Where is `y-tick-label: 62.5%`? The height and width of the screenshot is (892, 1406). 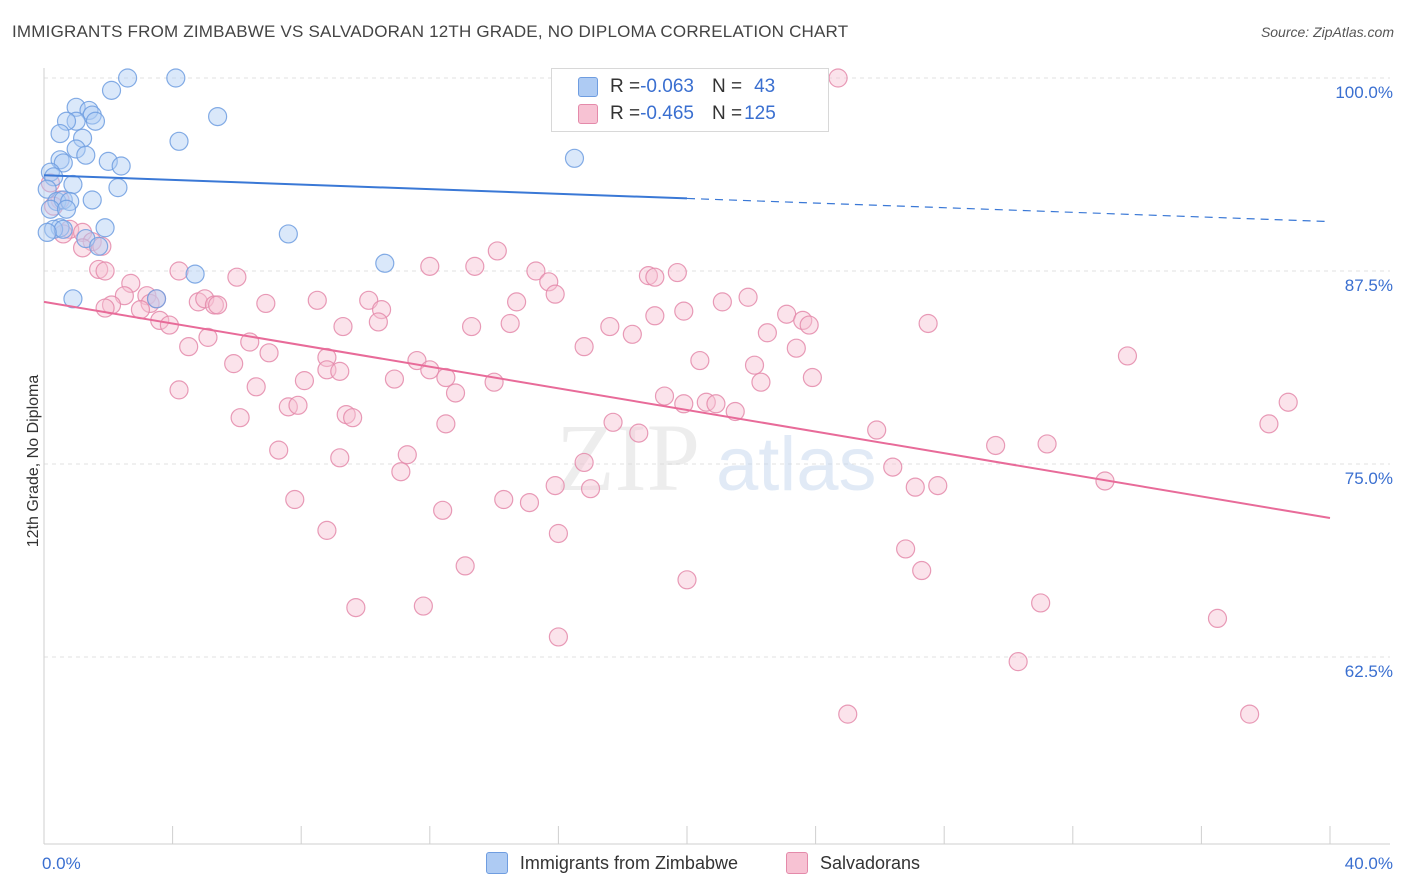
y-tick-label: 62.5% is located at coordinates (1369, 671).